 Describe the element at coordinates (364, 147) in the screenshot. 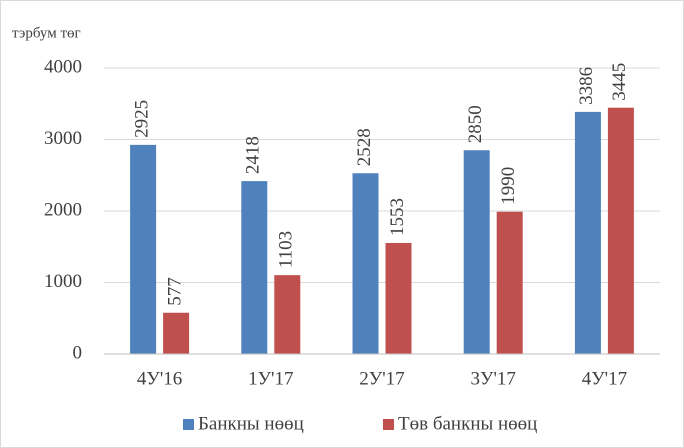

I see `data-label: 2528` at that location.